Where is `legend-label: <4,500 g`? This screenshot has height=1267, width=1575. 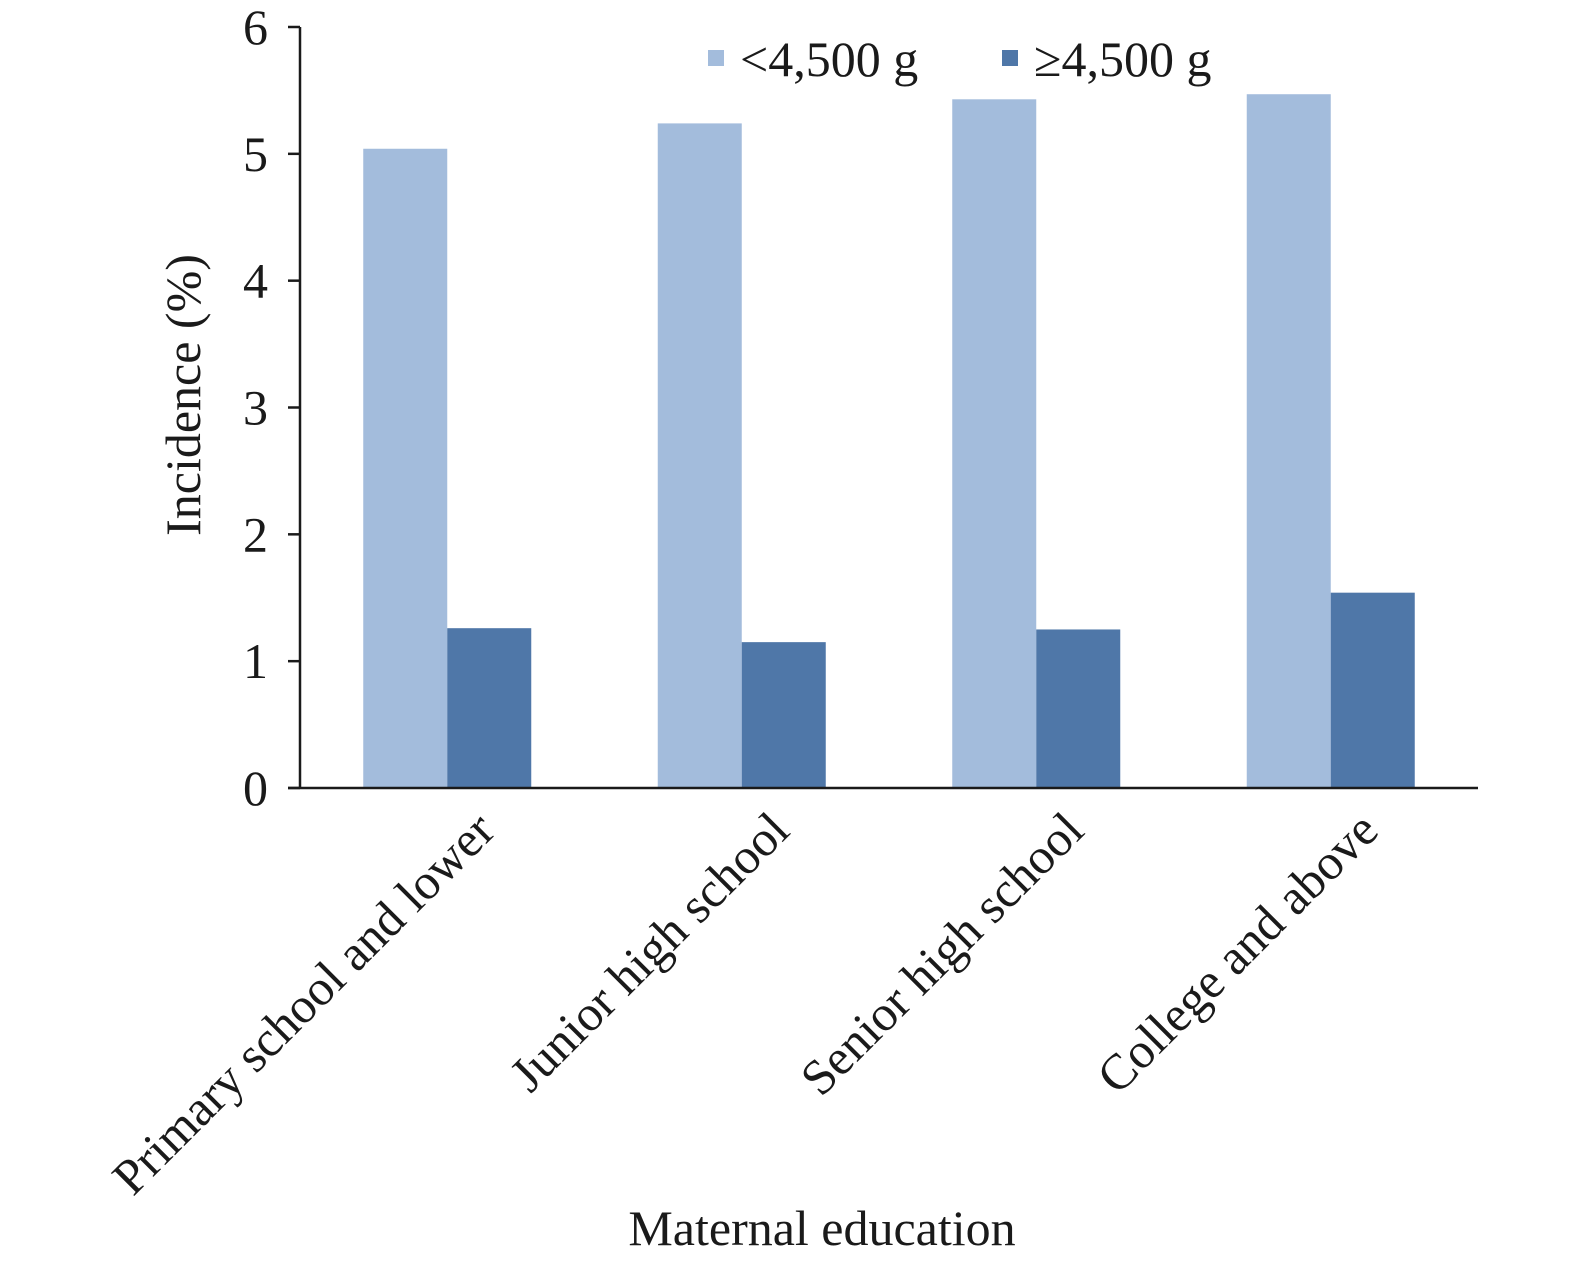 legend-label: <4,500 g is located at coordinates (829, 59).